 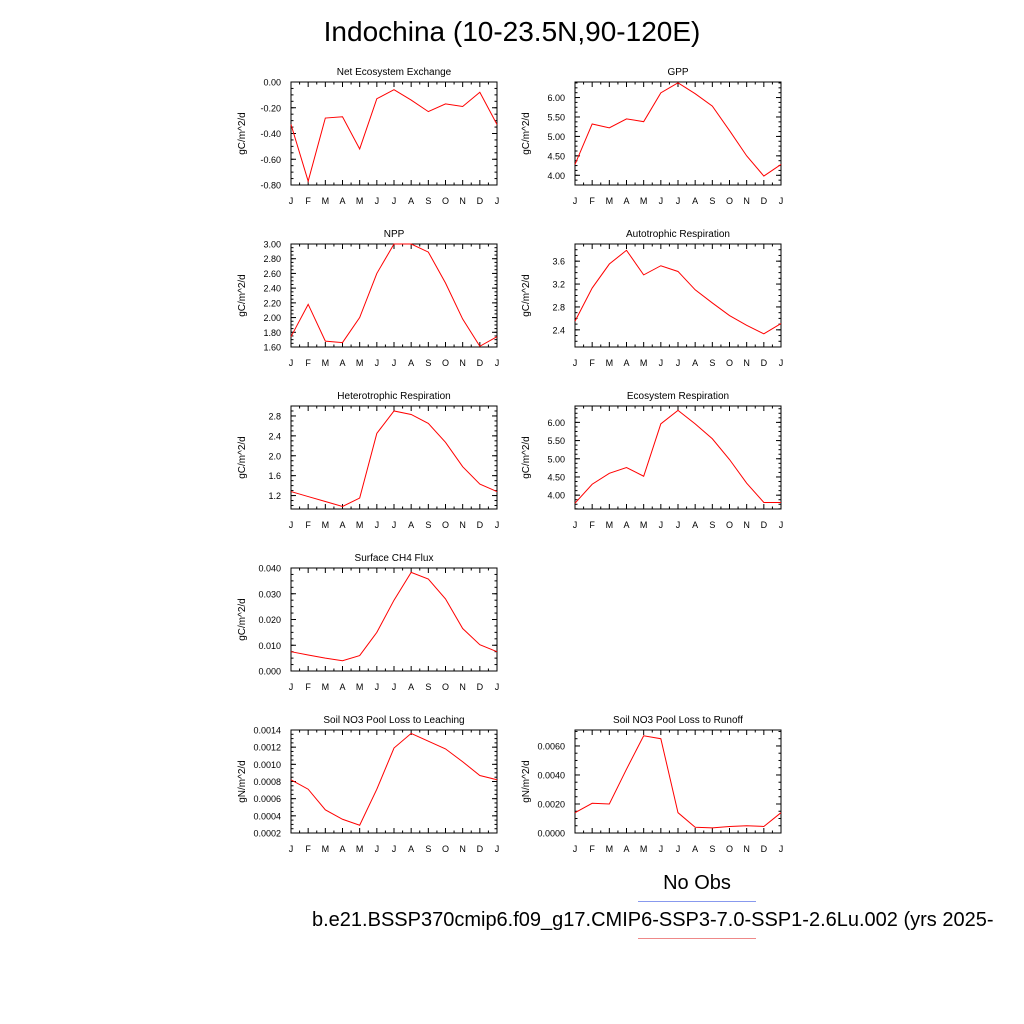 I want to click on legend-model-line, so click(x=697, y=938).